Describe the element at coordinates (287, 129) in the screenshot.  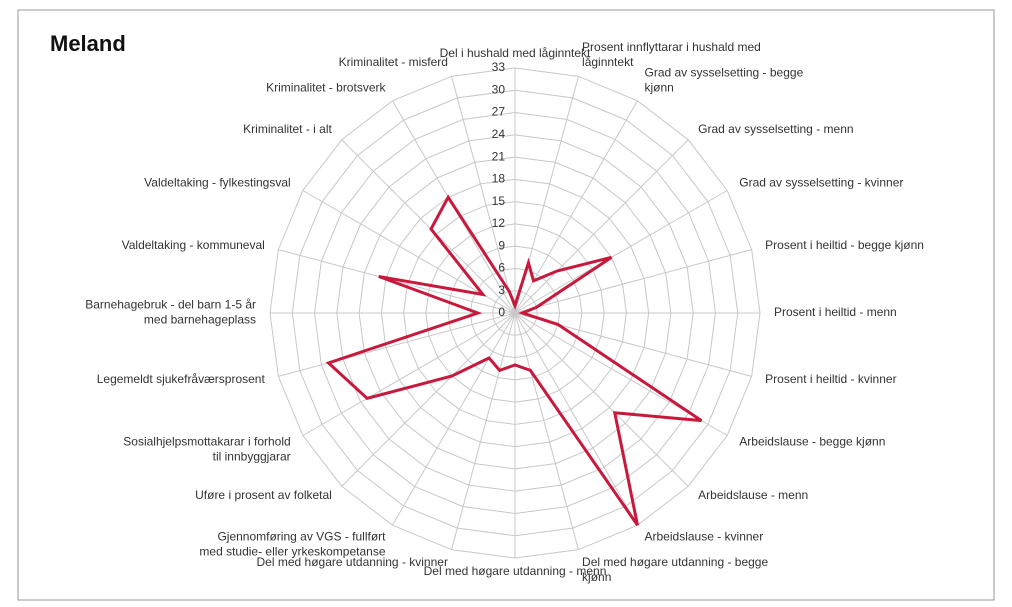
I see `category-label: Kriminalitet - i alt` at that location.